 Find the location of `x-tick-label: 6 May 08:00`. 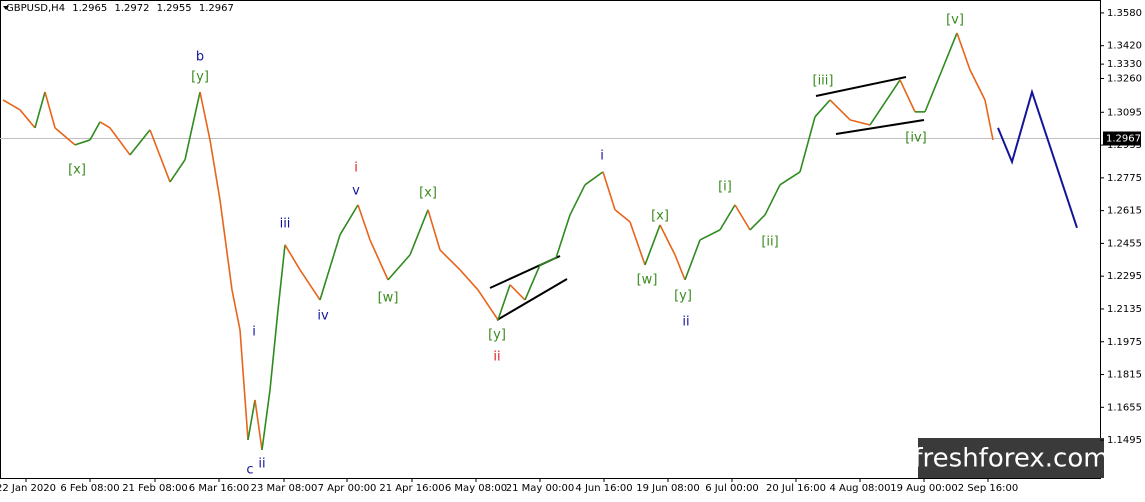

x-tick-label: 6 May 08:00 is located at coordinates (476, 488).